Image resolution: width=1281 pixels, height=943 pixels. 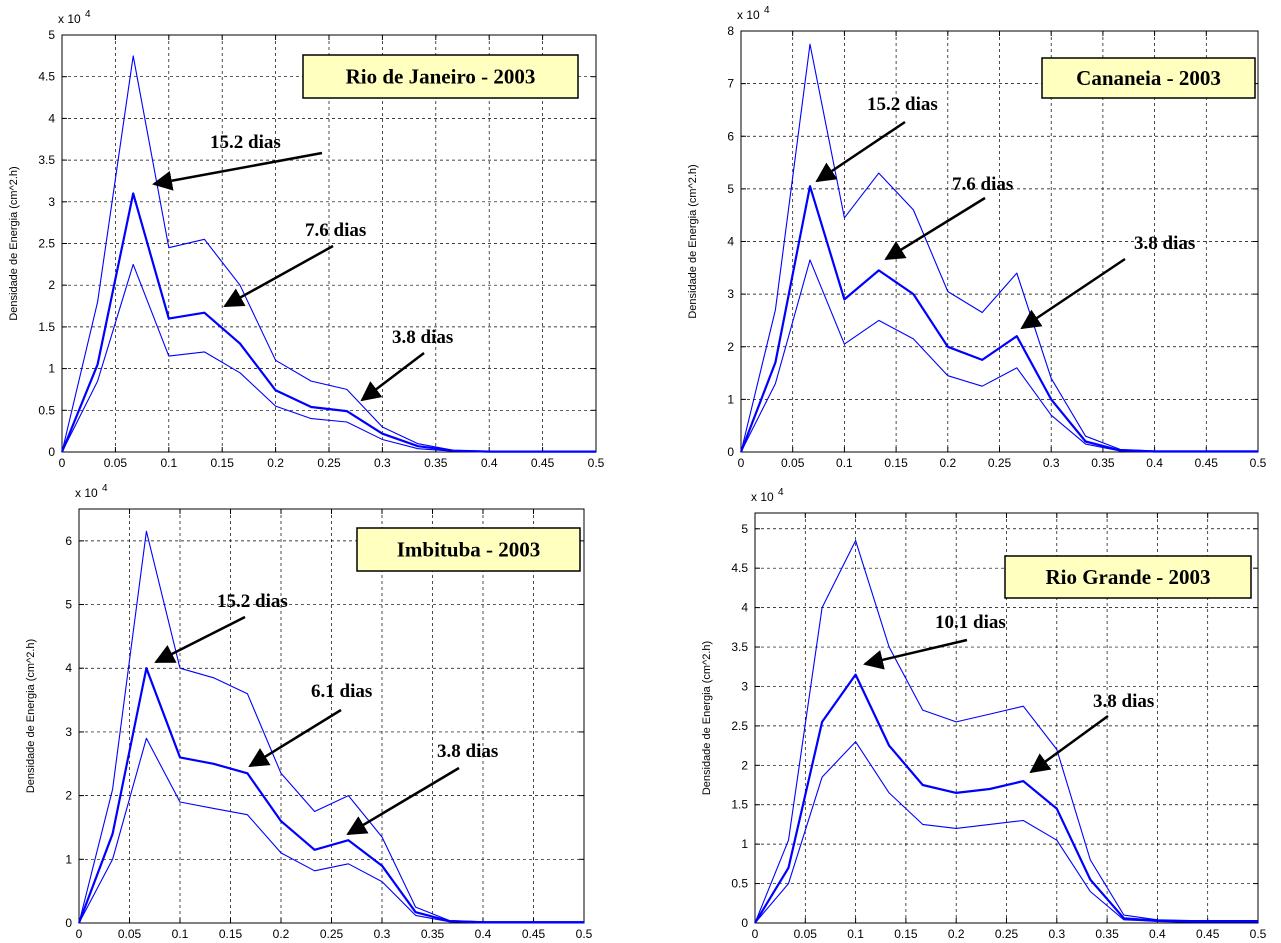 I want to click on y-tick-label: 8, so click(x=730, y=31).